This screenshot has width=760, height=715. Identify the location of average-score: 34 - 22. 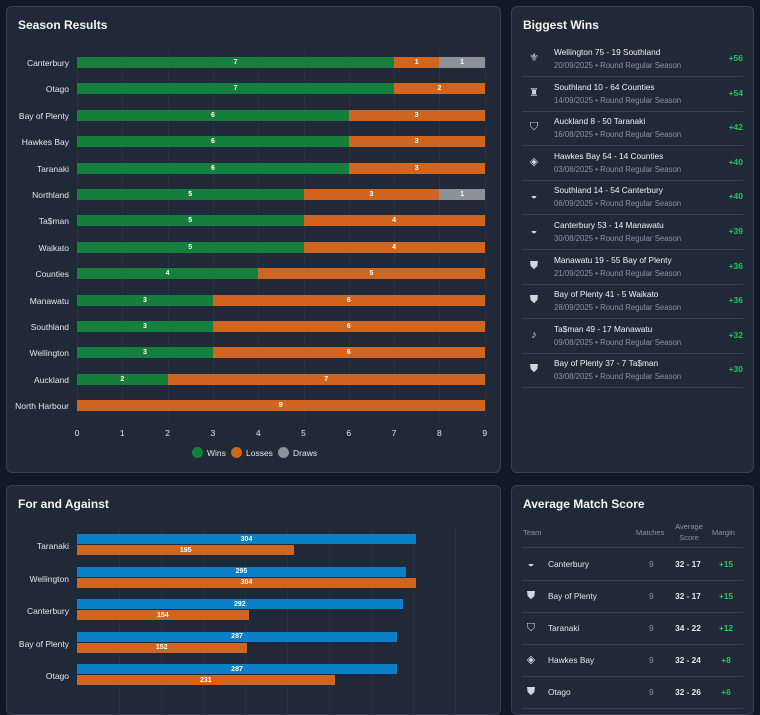
(688, 628).